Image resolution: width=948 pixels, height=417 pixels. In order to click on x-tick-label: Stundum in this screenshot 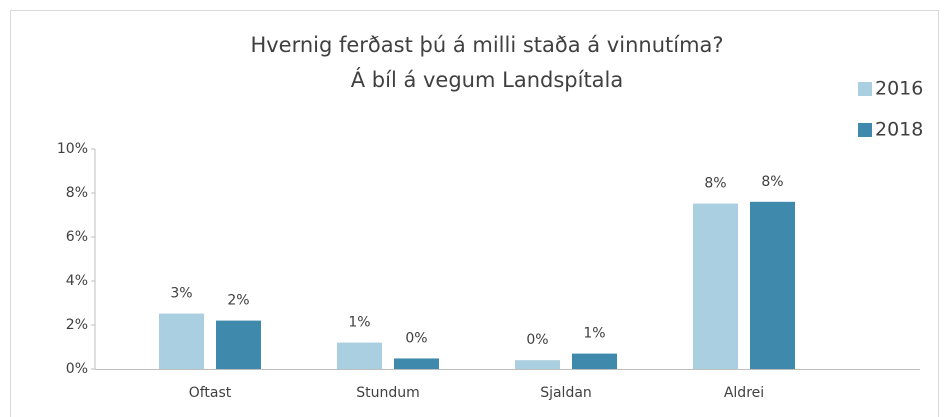, I will do `click(388, 393)`.